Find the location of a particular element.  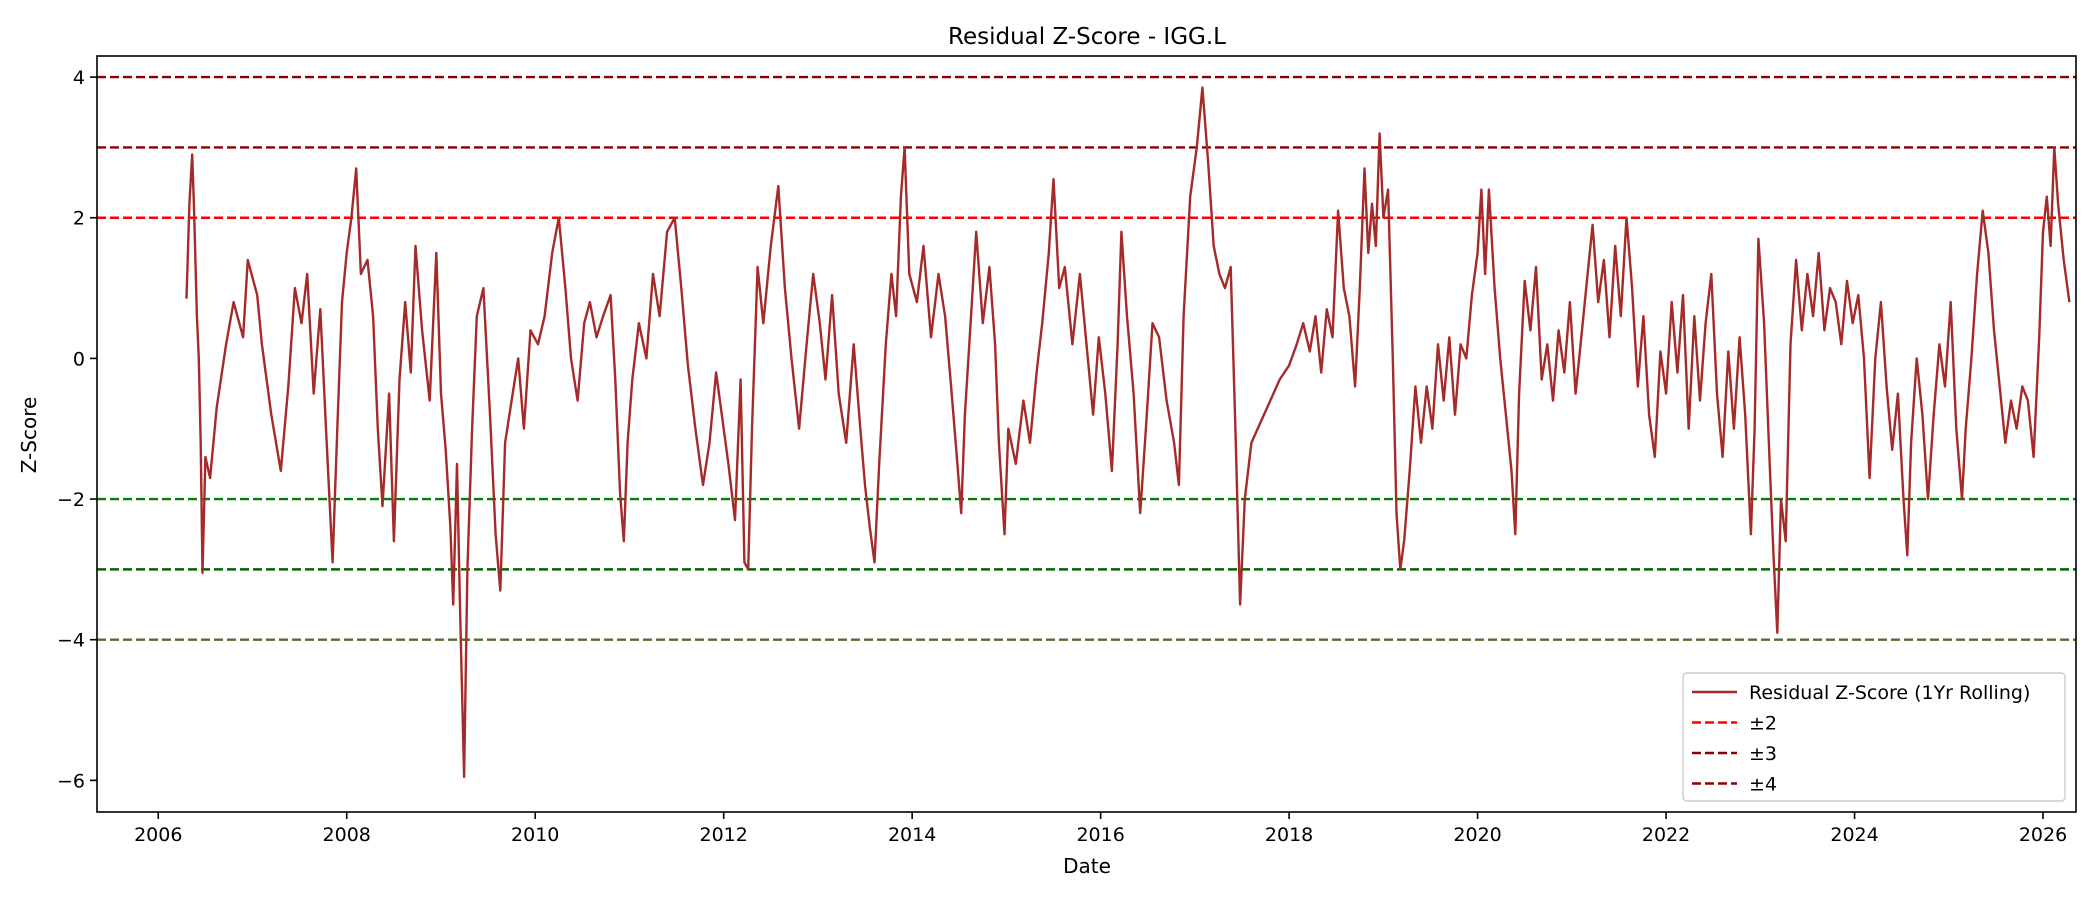

x-tick-label: 2024 is located at coordinates (1854, 835).